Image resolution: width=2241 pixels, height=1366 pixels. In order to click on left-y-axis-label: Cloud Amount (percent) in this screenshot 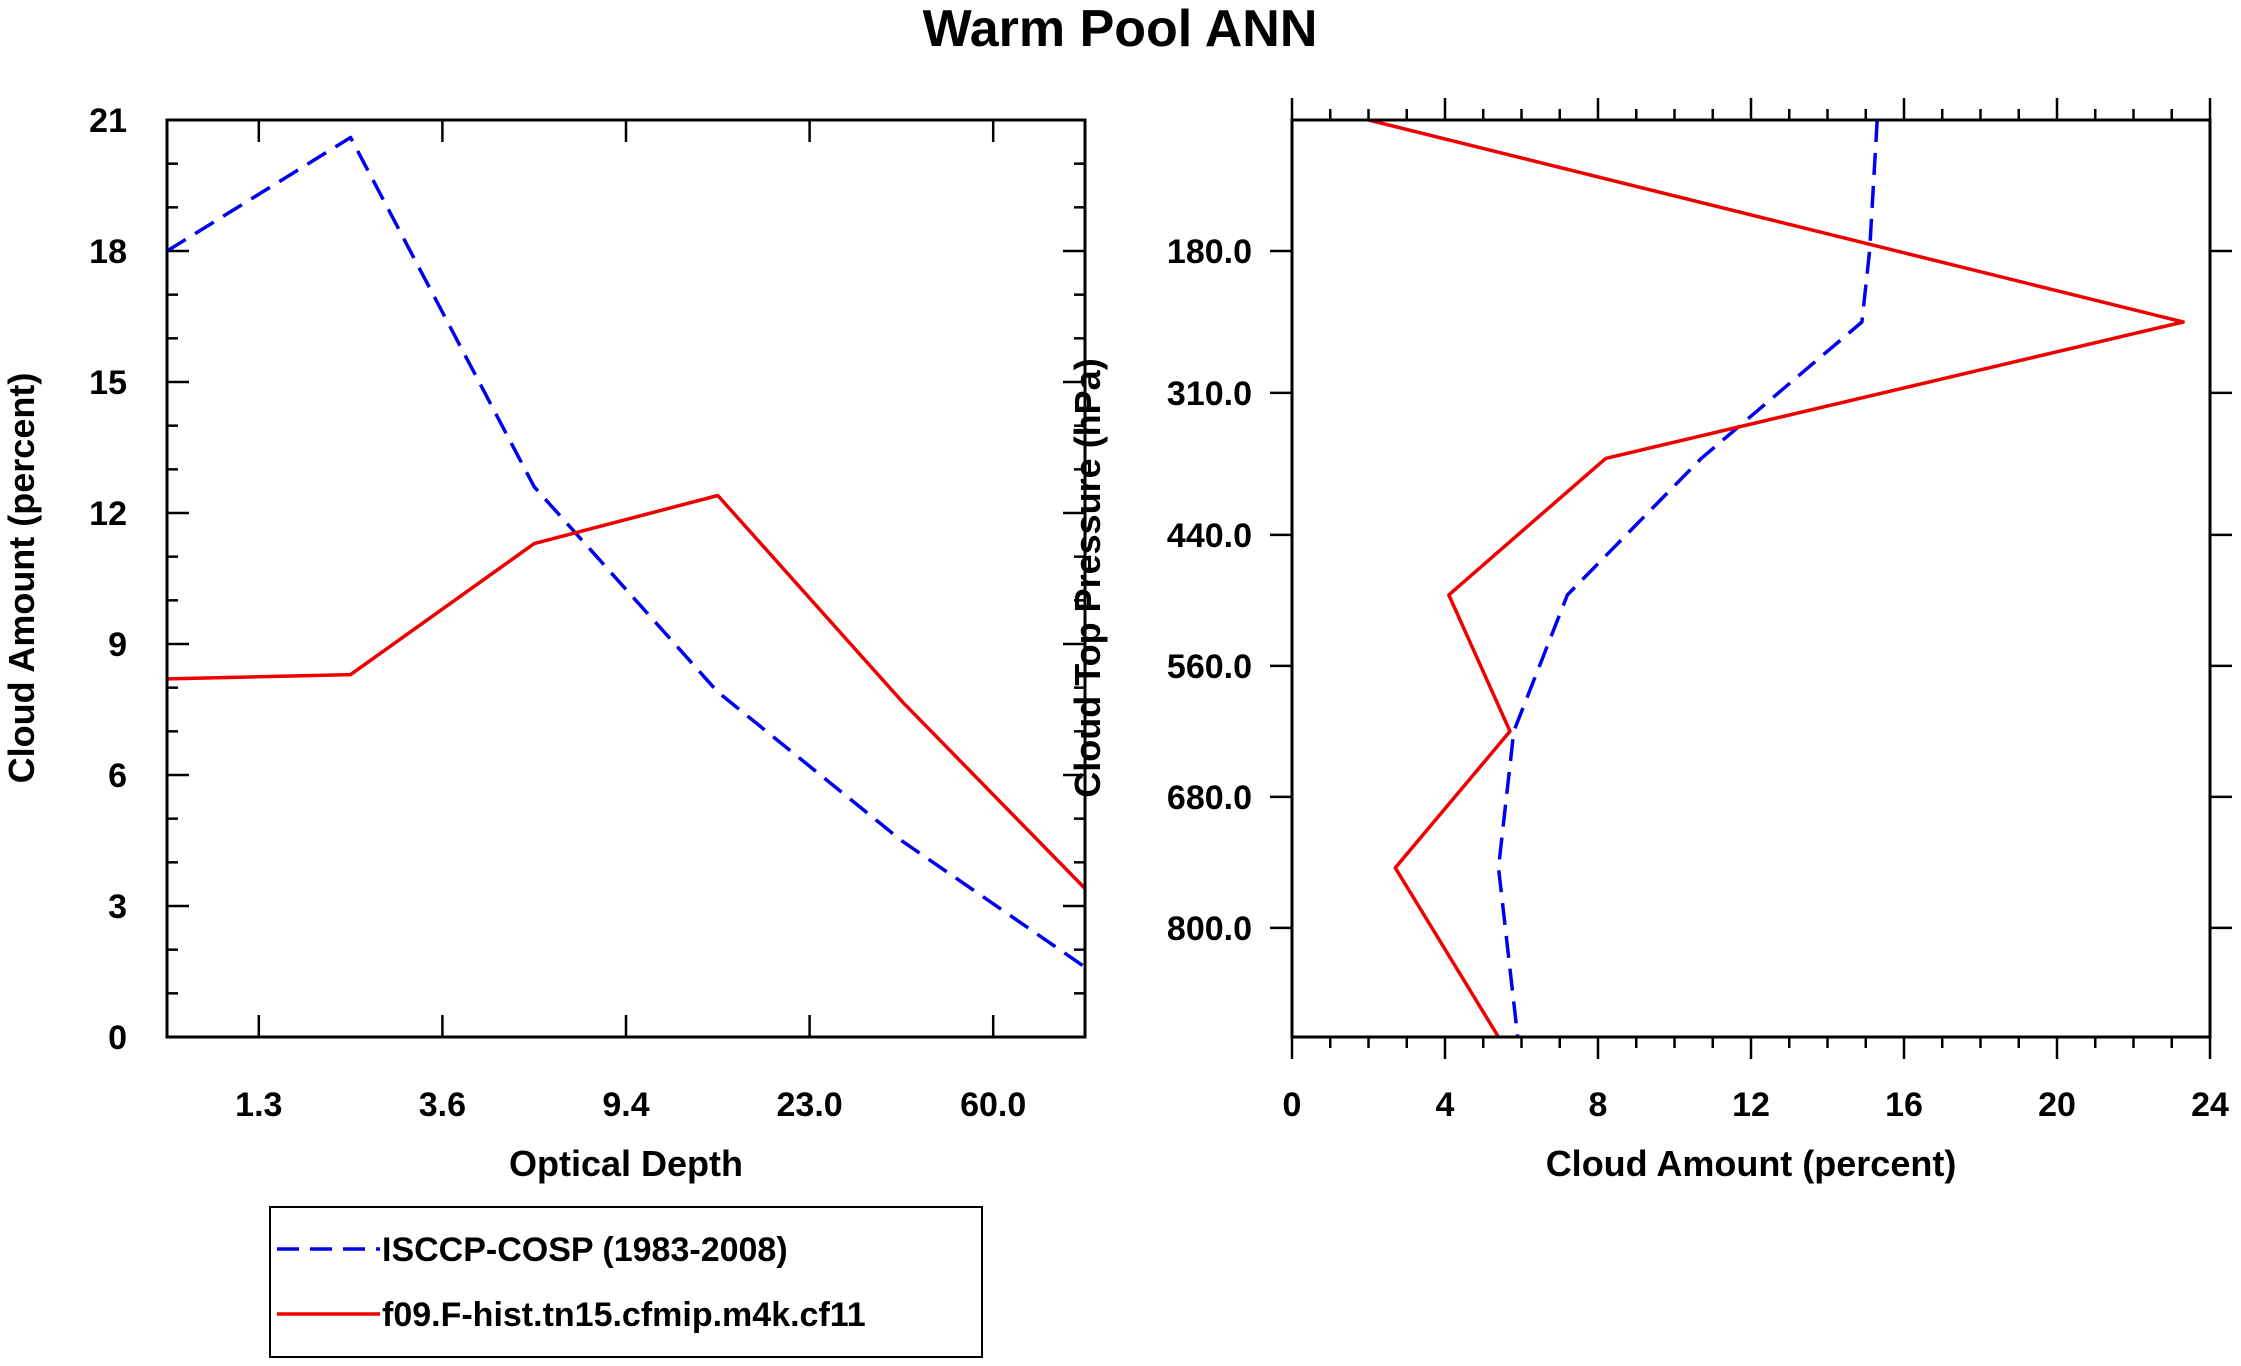, I will do `click(21, 578)`.